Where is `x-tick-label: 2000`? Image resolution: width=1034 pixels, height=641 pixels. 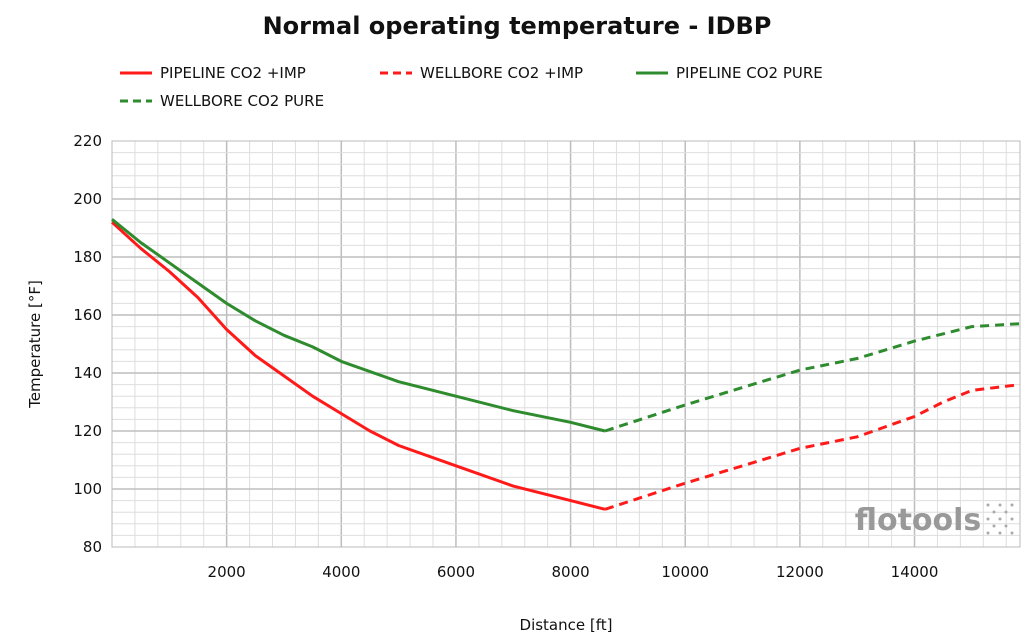
x-tick-label: 2000 is located at coordinates (227, 572).